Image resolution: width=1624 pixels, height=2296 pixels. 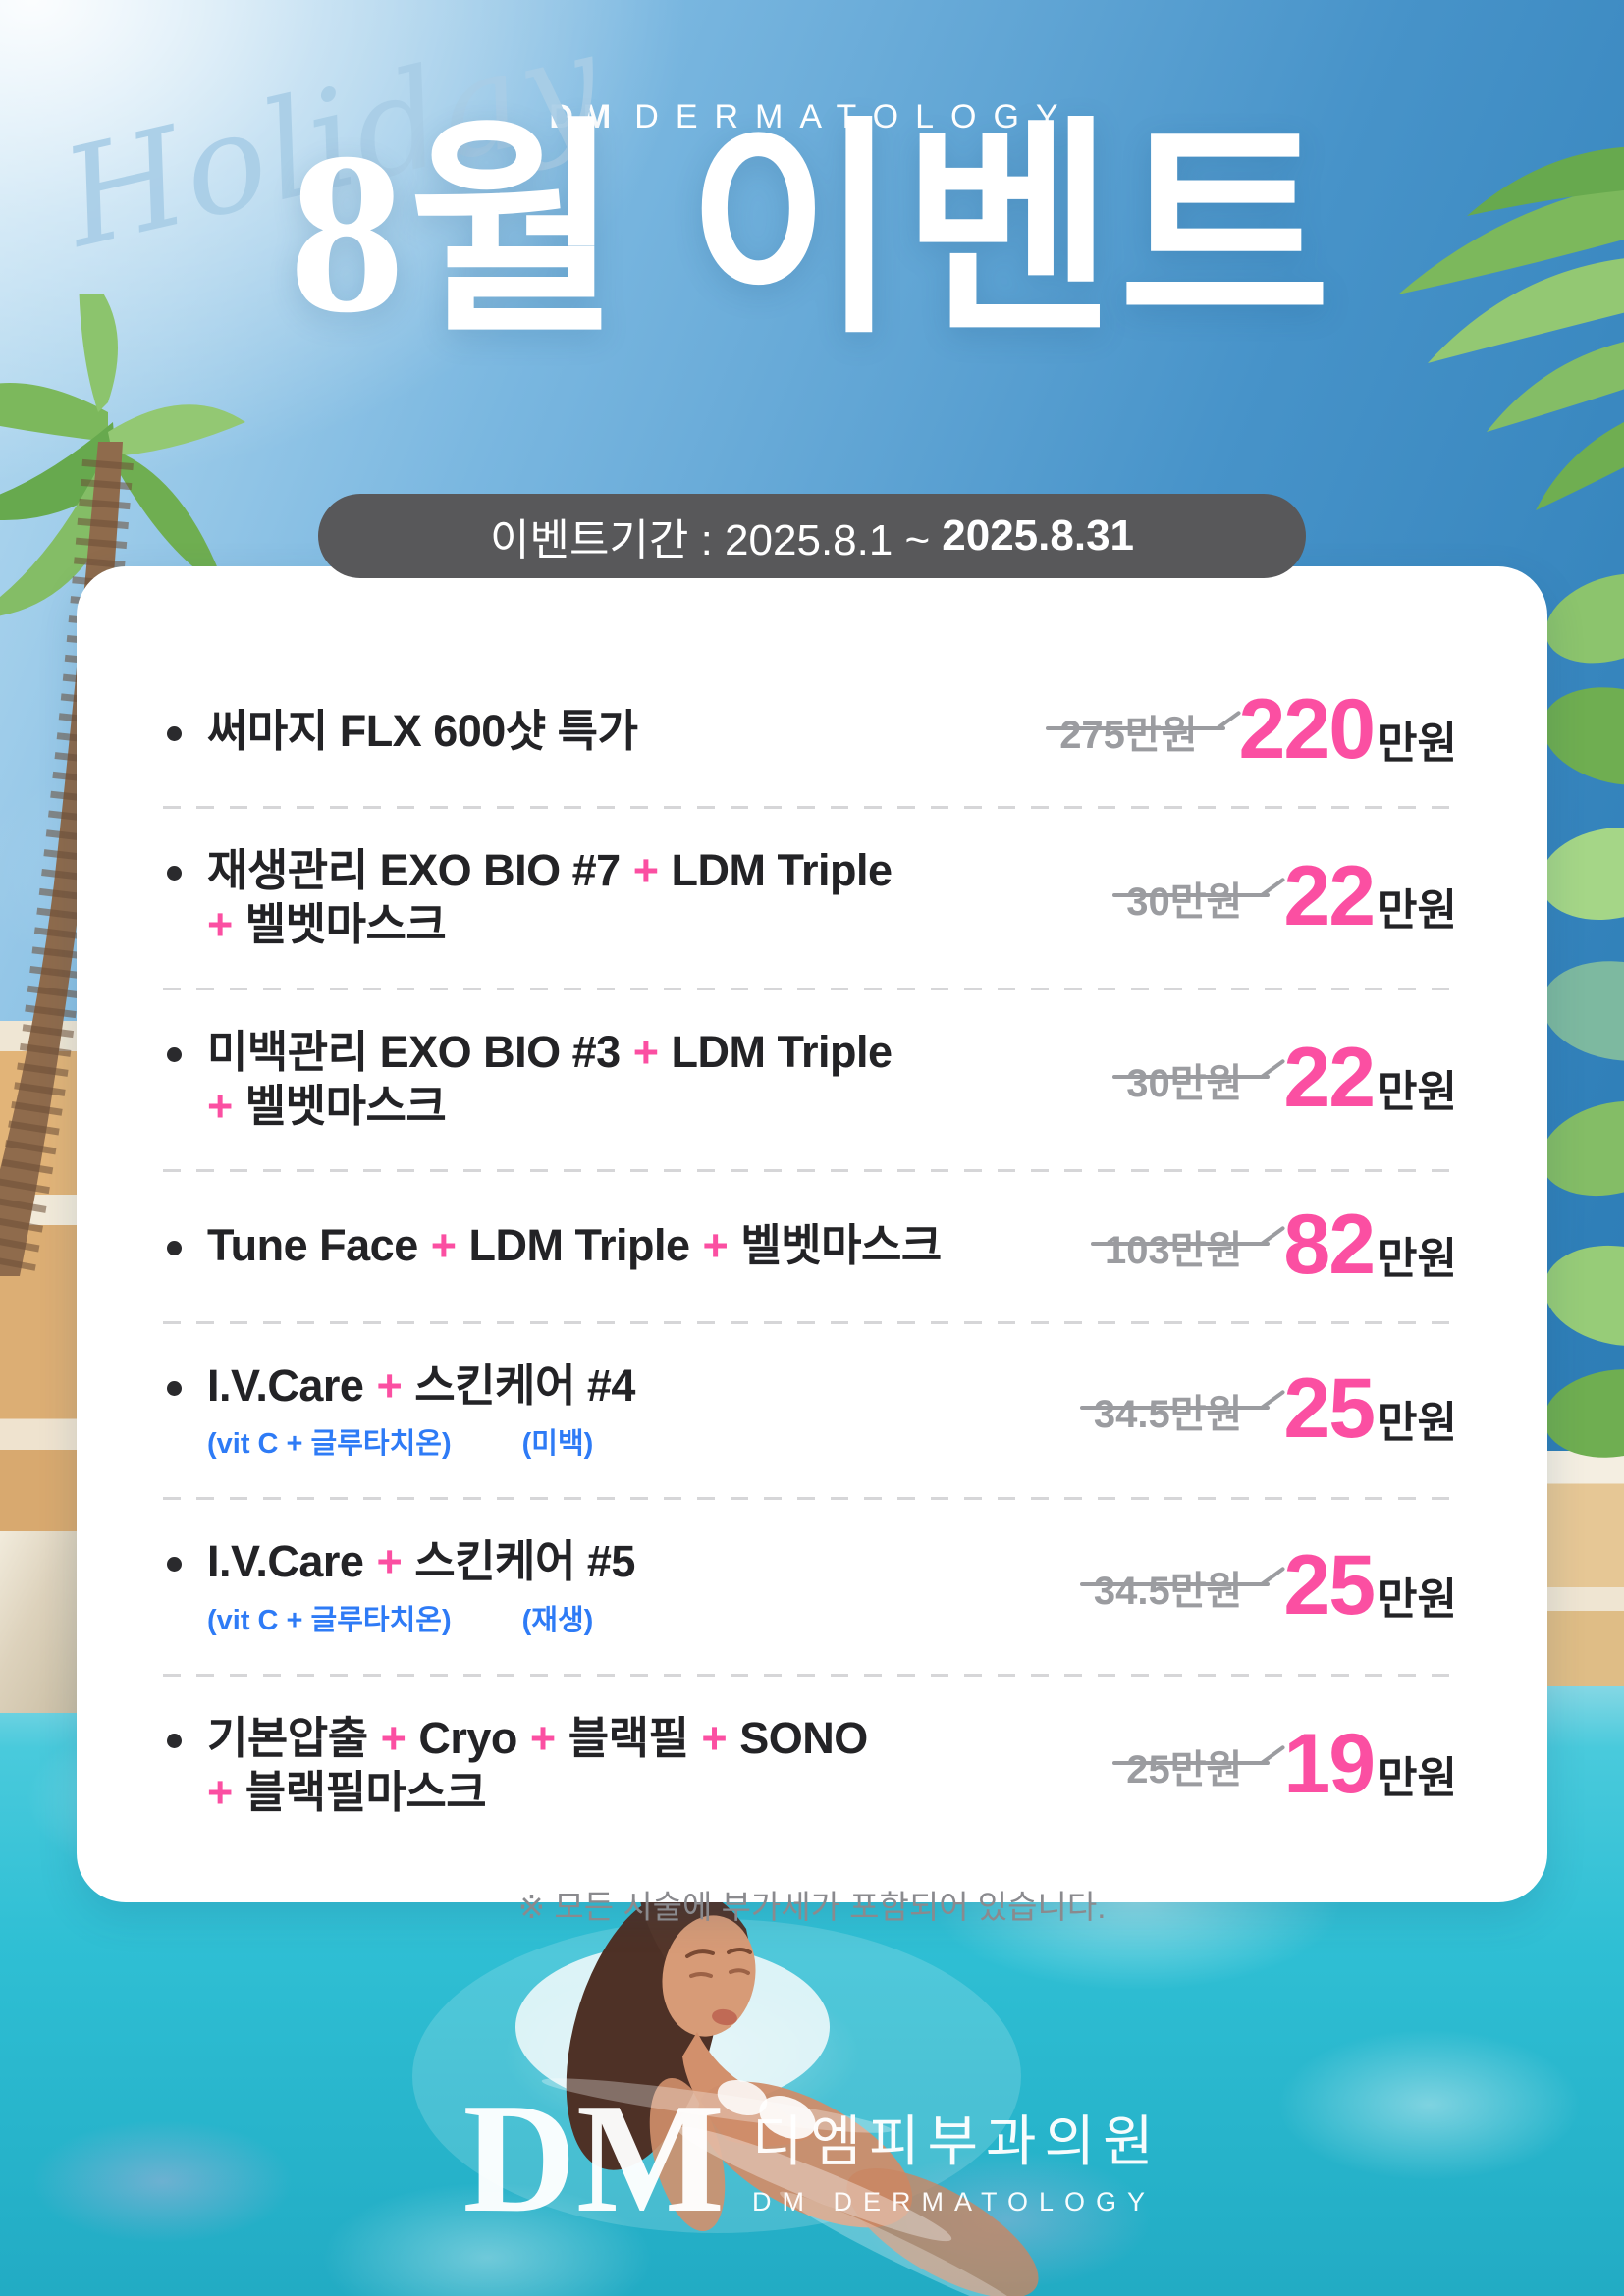 What do you see at coordinates (628, 1738) in the screenshot?
I see `item-name: 블랙필` at bounding box center [628, 1738].